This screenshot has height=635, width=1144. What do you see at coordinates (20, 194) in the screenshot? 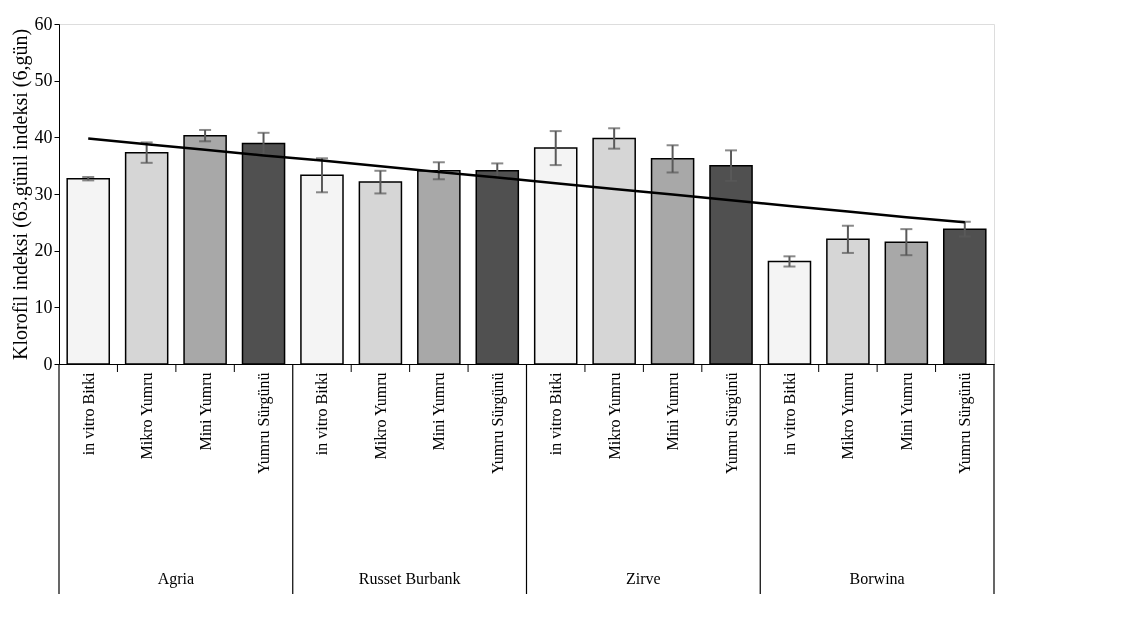
I see `y-axis-title: Klorofil indeksi (63.günil indeksi (6,gün)` at bounding box center [20, 194].